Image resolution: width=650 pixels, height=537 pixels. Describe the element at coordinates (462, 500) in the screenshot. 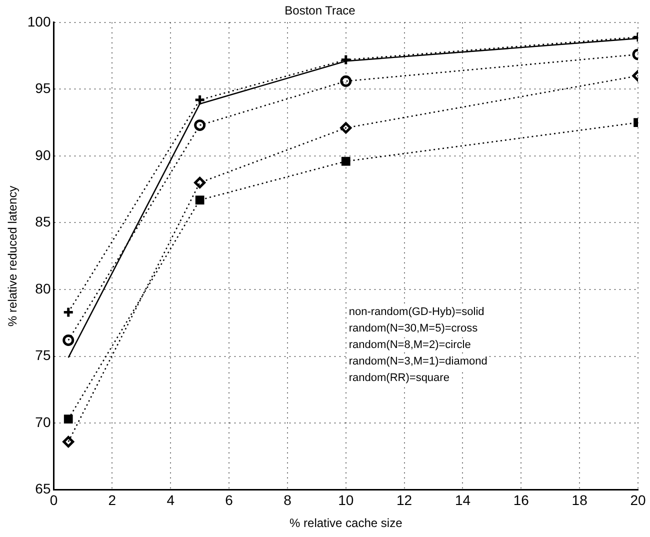

I see `x-tick-label: 14` at that location.